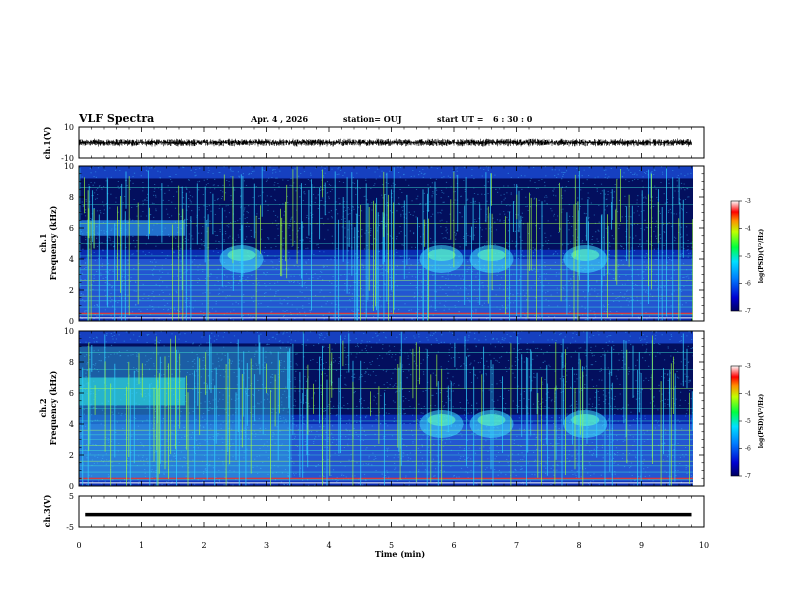 The width and height of the screenshot is (792, 616). I want to click on x-tick-label: 4, so click(328, 545).